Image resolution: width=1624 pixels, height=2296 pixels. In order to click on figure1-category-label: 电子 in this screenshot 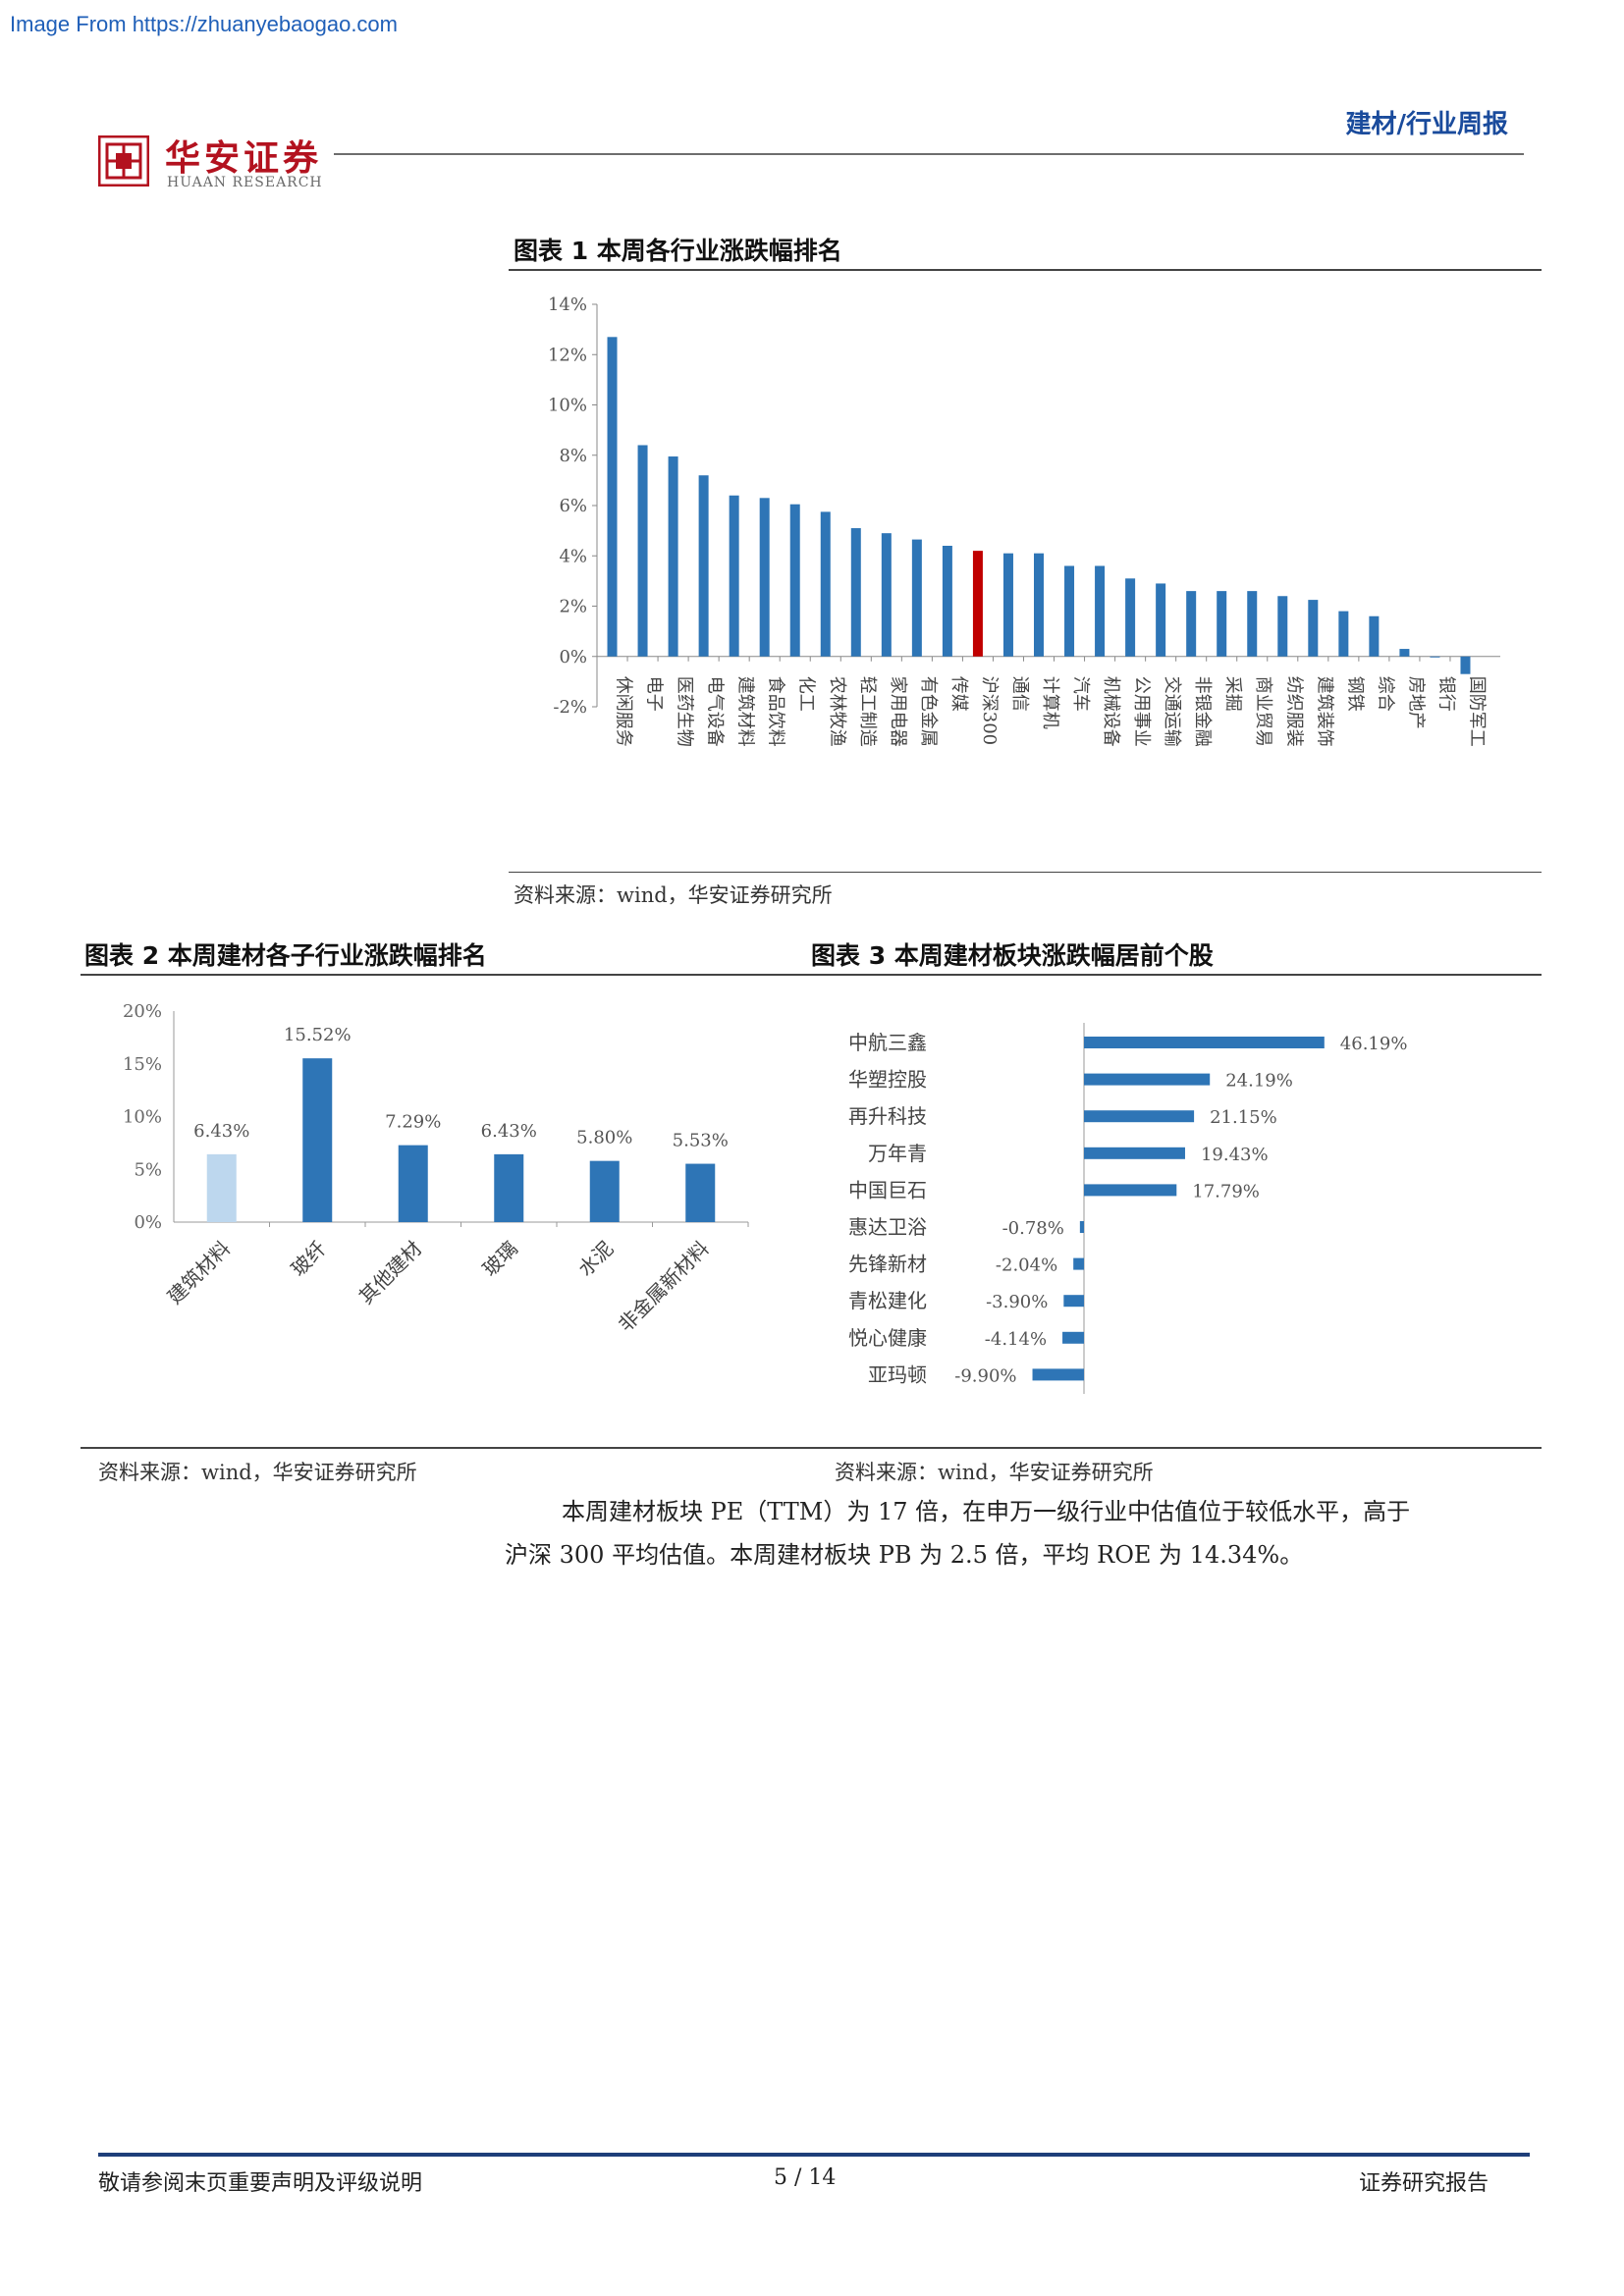, I will do `click(654, 694)`.